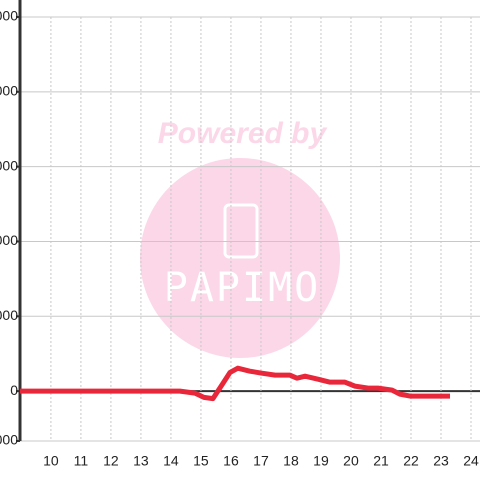 The image size is (480, 480). Describe the element at coordinates (111, 461) in the screenshot. I see `x-tick-label: 12` at that location.